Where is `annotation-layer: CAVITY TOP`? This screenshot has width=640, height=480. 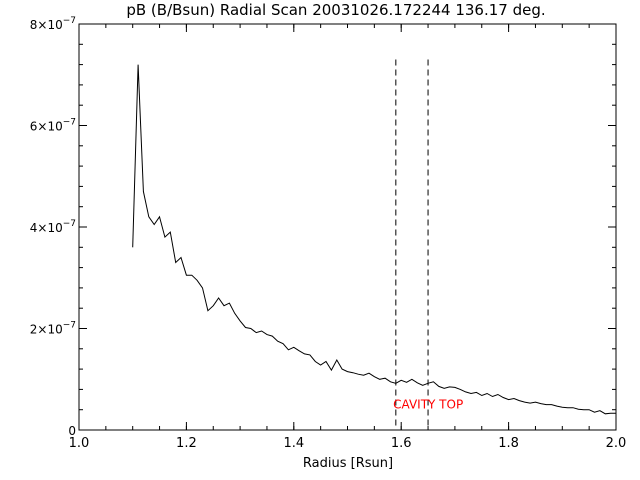 annotation-layer: CAVITY TOP is located at coordinates (428, 405).